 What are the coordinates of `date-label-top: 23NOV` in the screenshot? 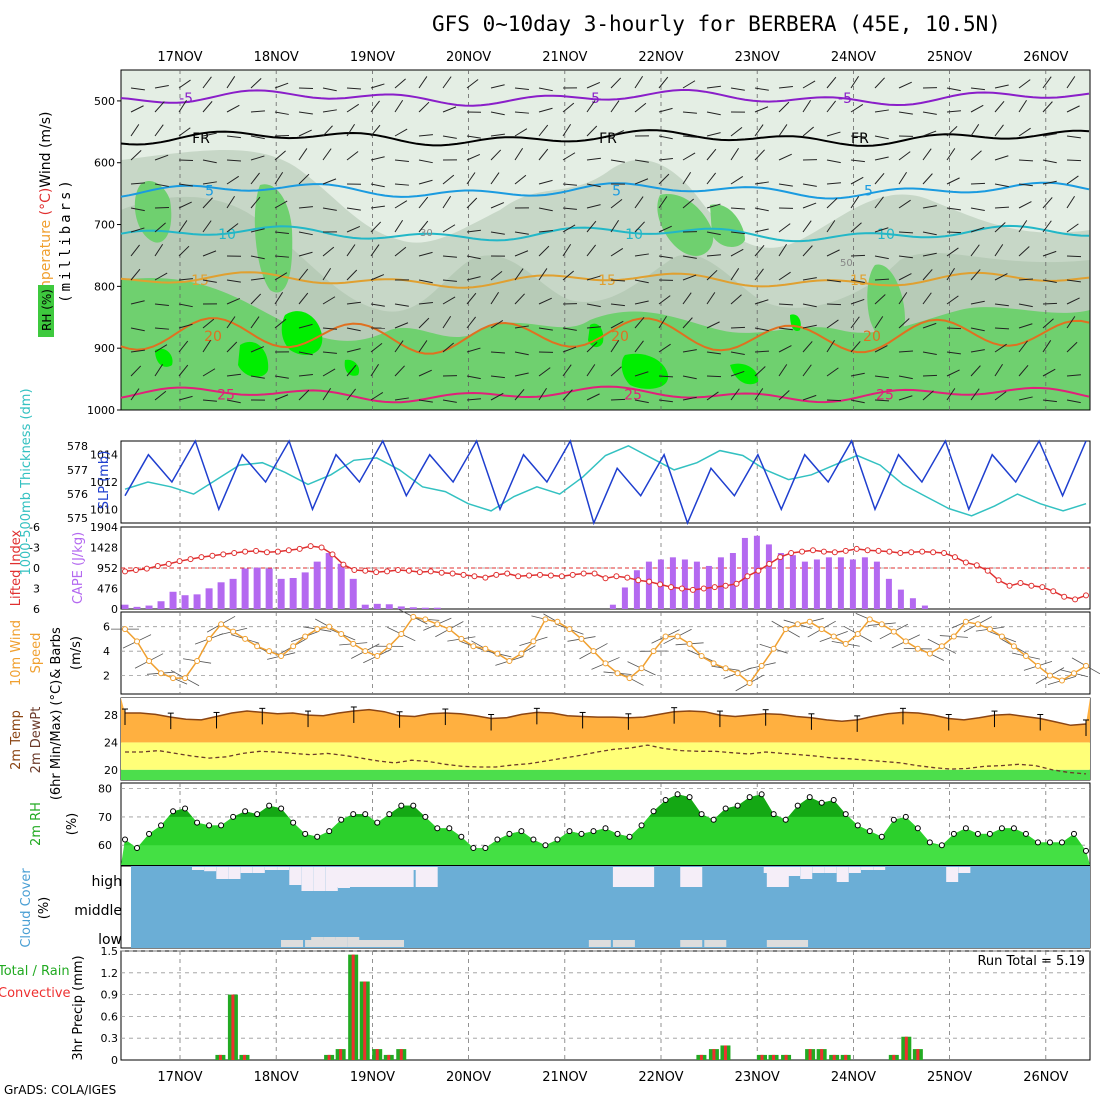 It's located at (757, 57).